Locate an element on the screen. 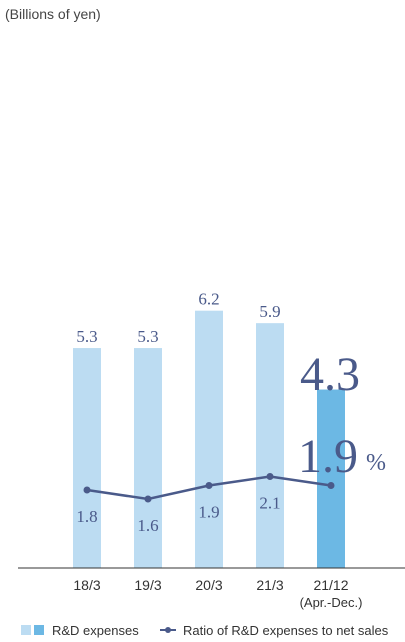  ratio-value-label: 1.8 is located at coordinates (86, 516).